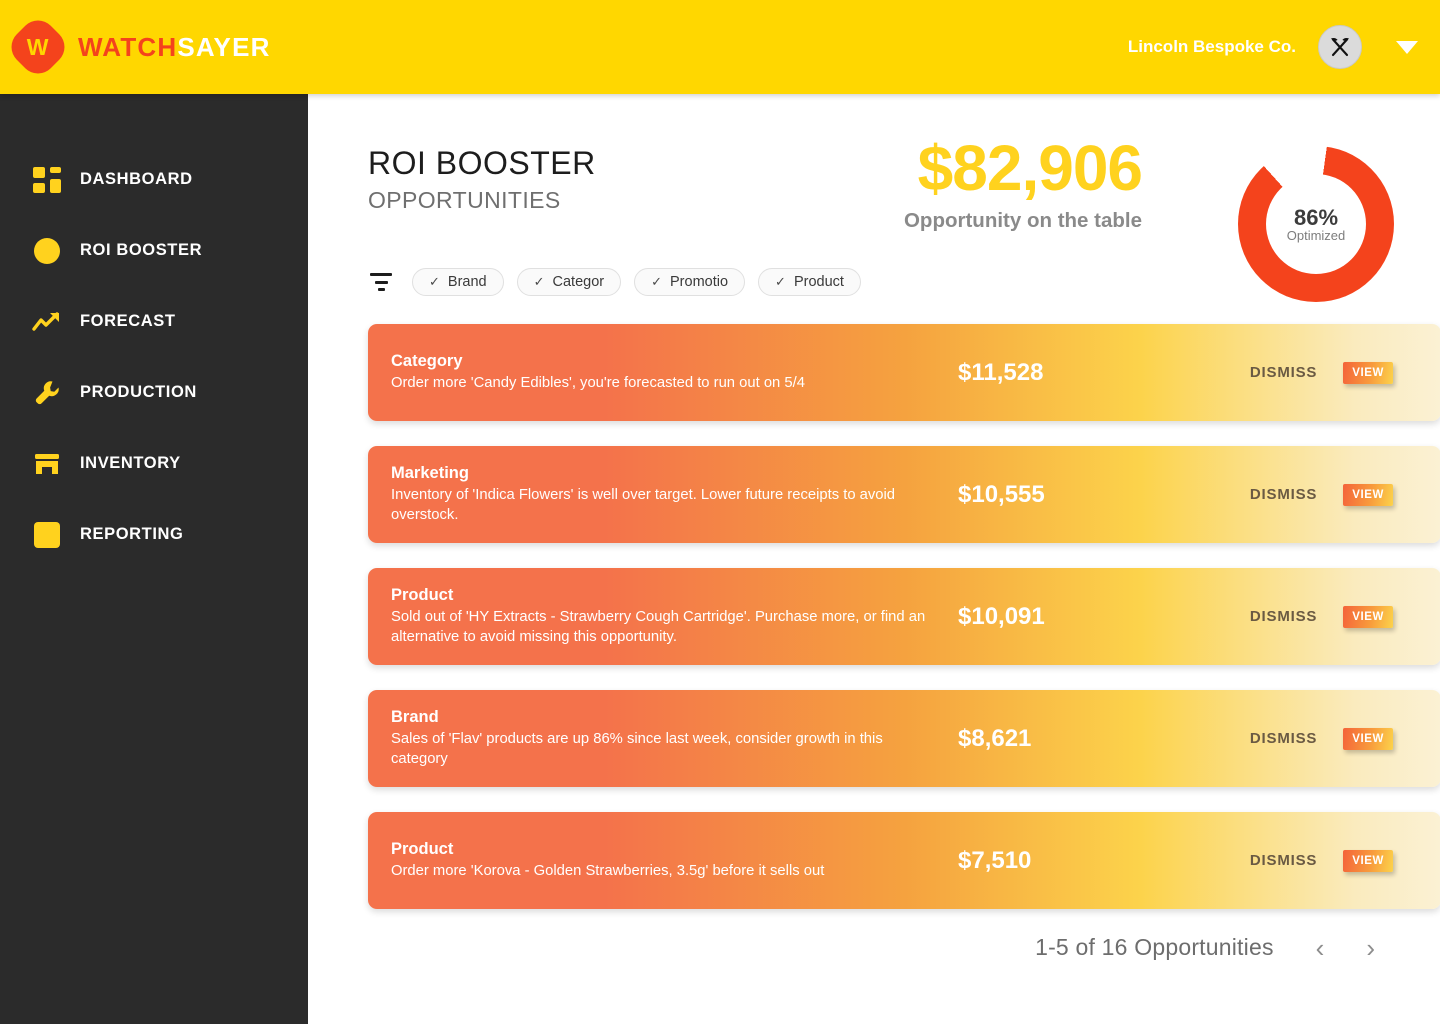  Describe the element at coordinates (47, 535) in the screenshot. I see `square-icon` at that location.